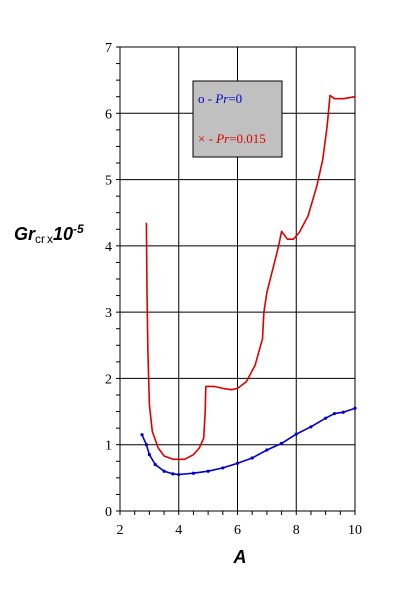  I want to click on y-axis-label: Grcr x10-5, so click(49, 234).